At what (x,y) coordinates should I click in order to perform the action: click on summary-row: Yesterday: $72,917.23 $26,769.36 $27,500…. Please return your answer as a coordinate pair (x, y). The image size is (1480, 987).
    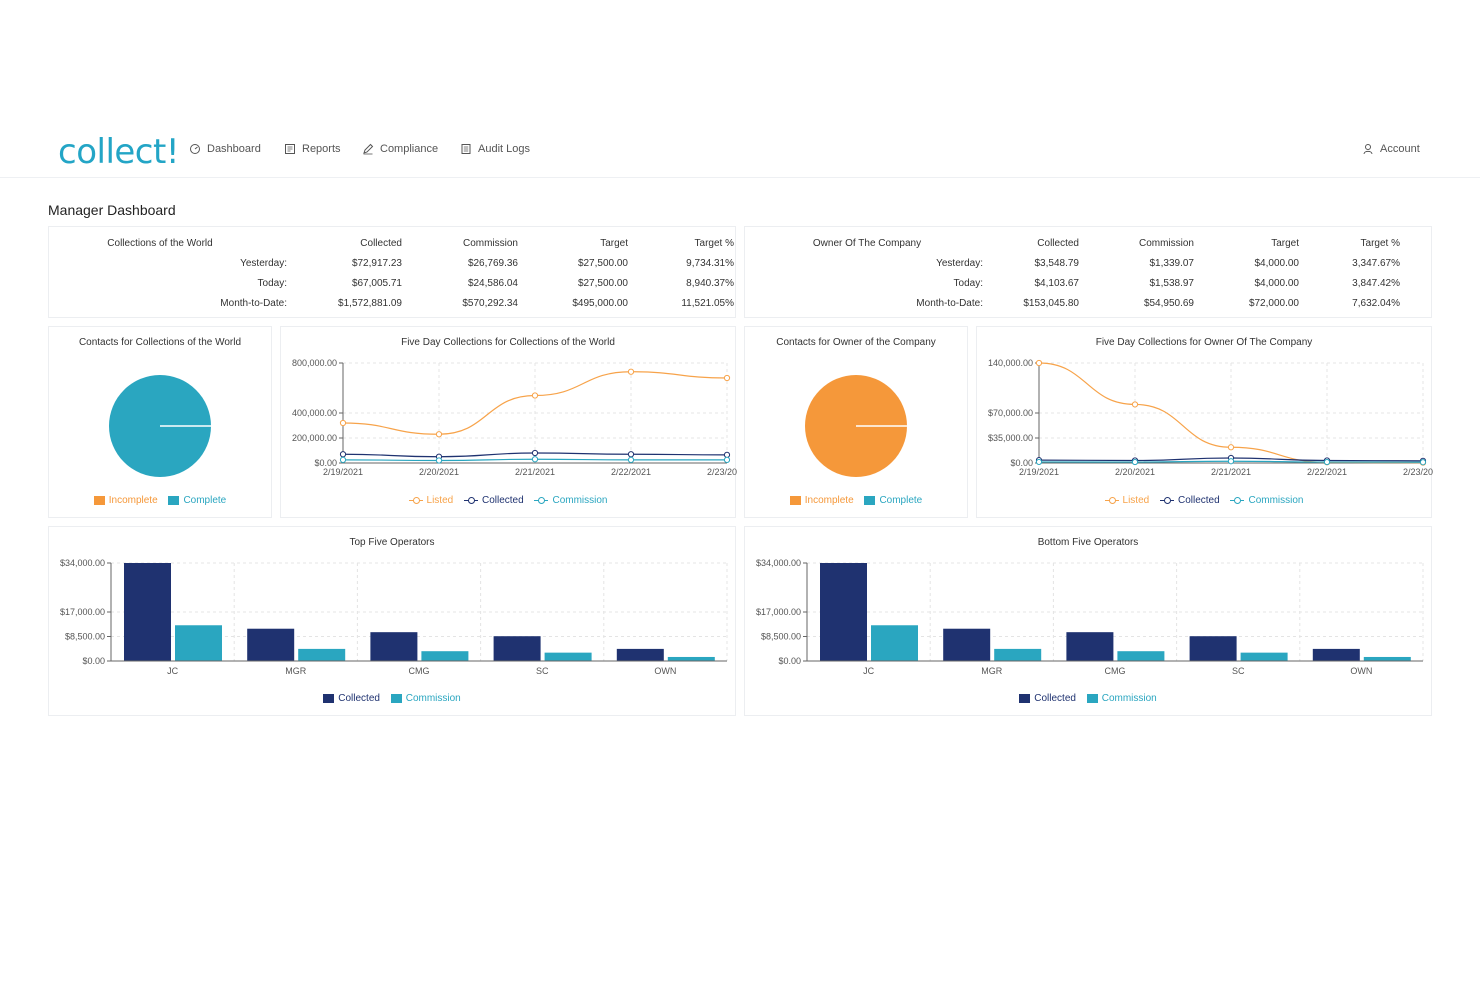
    Looking at the image, I should click on (394, 263).